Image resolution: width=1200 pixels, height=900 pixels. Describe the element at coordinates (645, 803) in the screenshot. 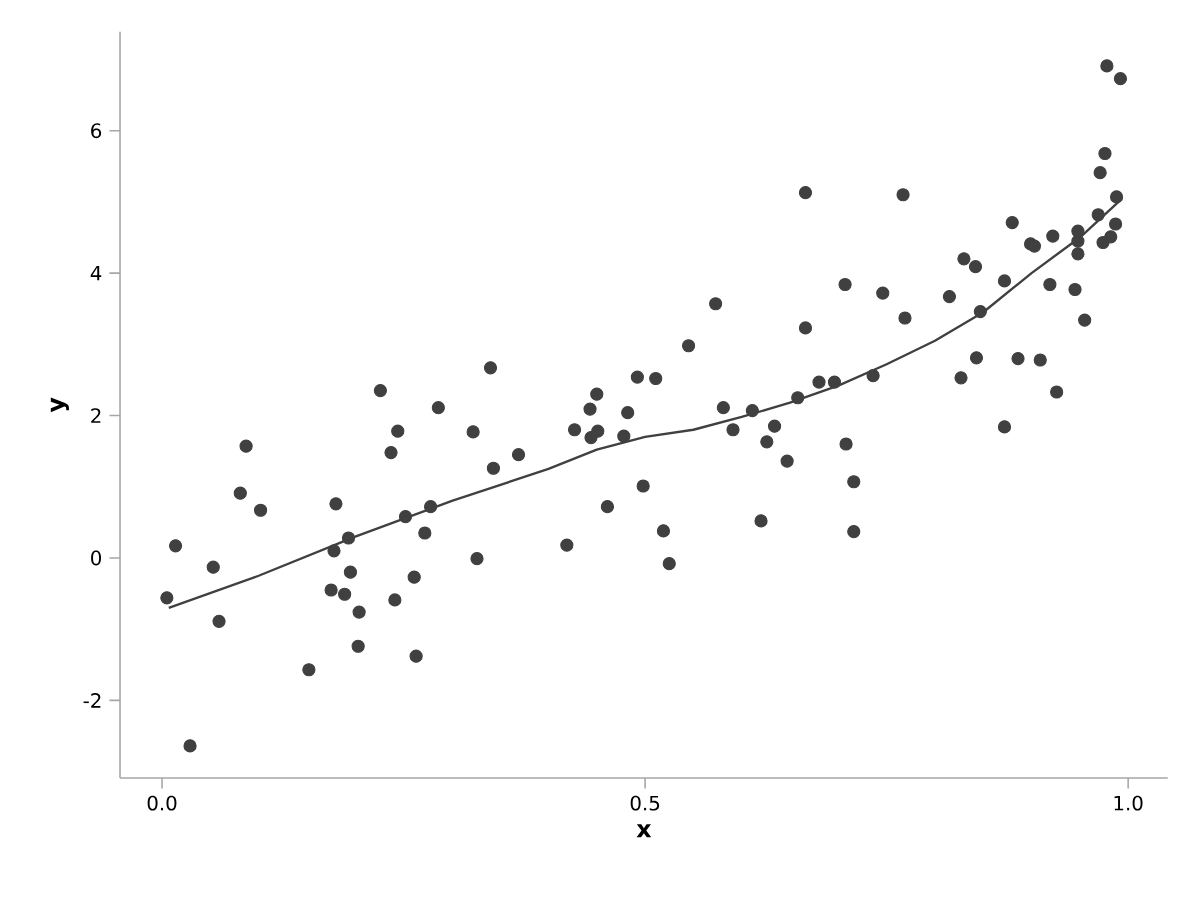

I see `x-tick-label: 0.5` at that location.